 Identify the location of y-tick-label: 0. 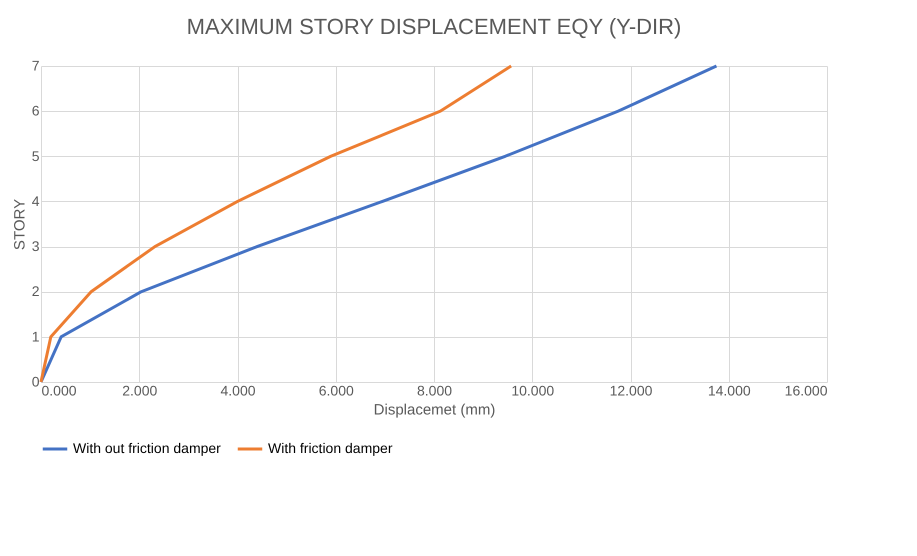
(36, 382).